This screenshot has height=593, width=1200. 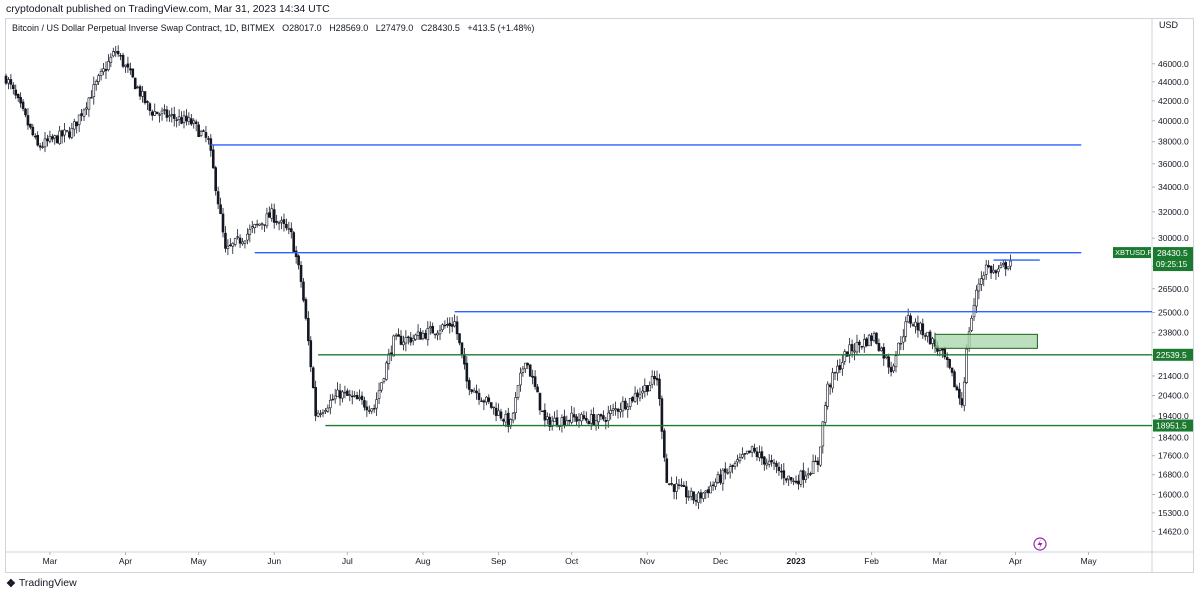 I want to click on price-badge-value: 28430.5, so click(x=1172, y=253).